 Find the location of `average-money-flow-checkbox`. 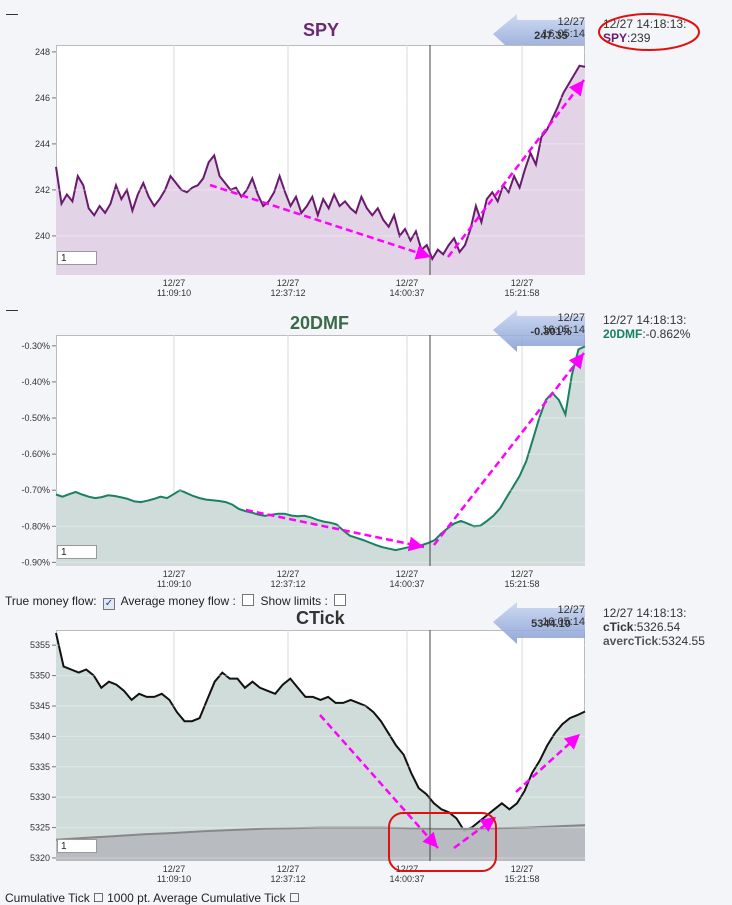

average-money-flow-checkbox is located at coordinates (248, 600).